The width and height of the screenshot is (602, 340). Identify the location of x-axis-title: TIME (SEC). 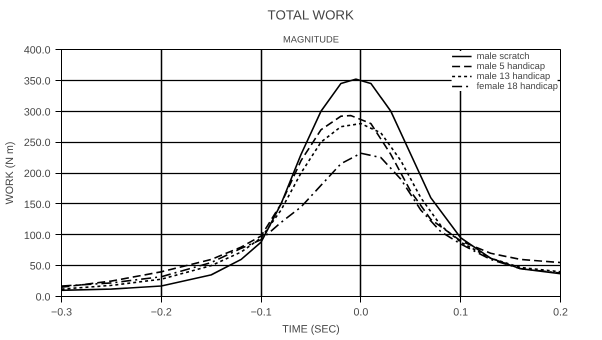
(311, 330).